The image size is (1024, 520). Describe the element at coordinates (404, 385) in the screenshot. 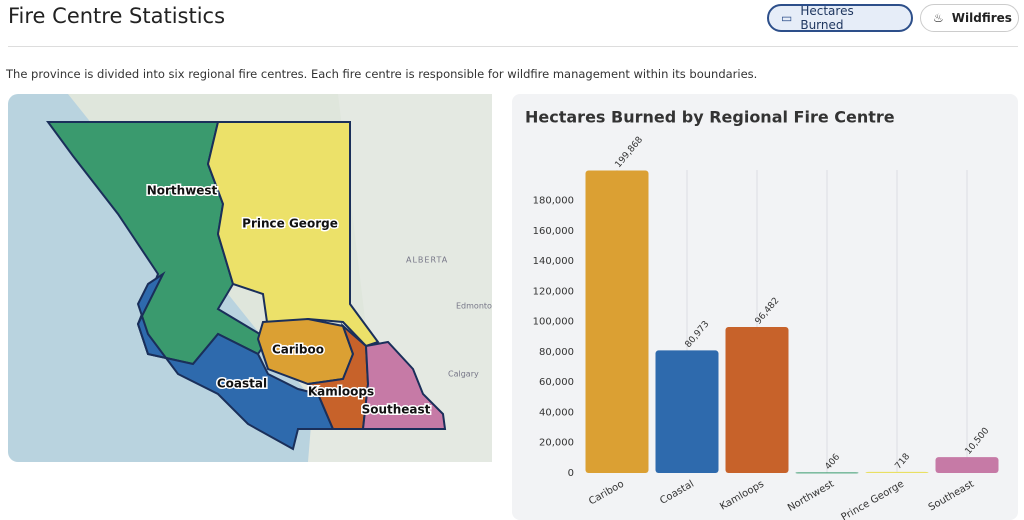

I see `region-southeast` at that location.